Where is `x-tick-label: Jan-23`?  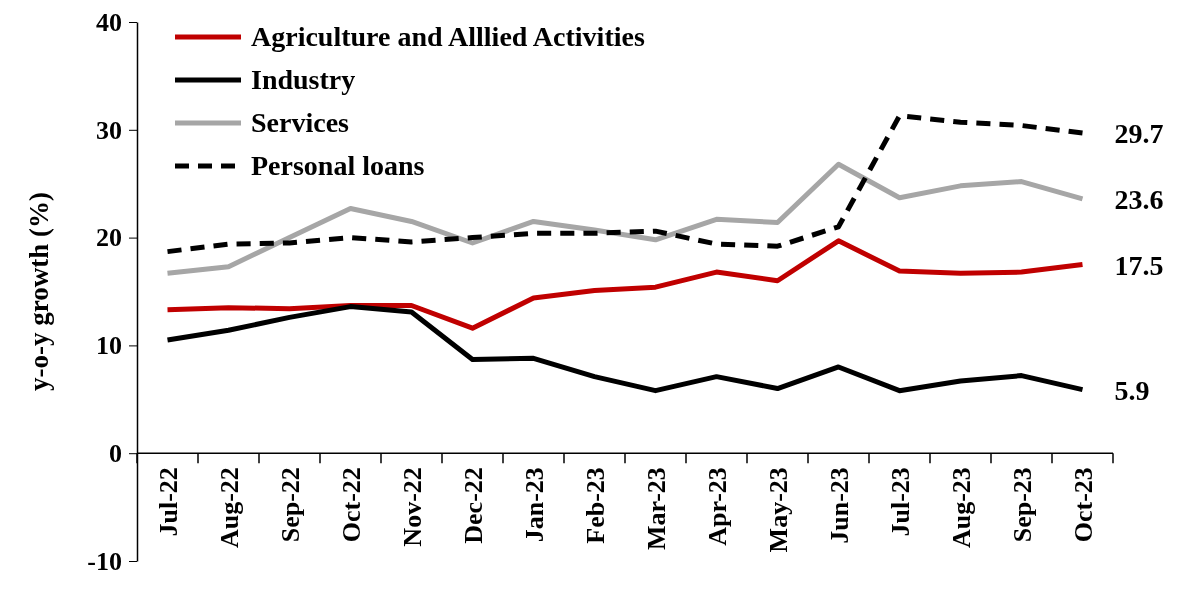
x-tick-label: Jan-23 is located at coordinates (534, 505).